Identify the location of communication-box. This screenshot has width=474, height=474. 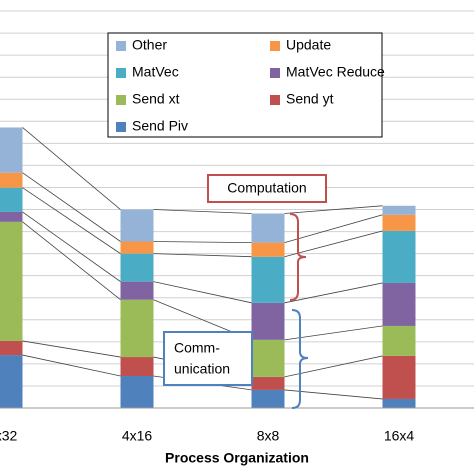
(208, 358).